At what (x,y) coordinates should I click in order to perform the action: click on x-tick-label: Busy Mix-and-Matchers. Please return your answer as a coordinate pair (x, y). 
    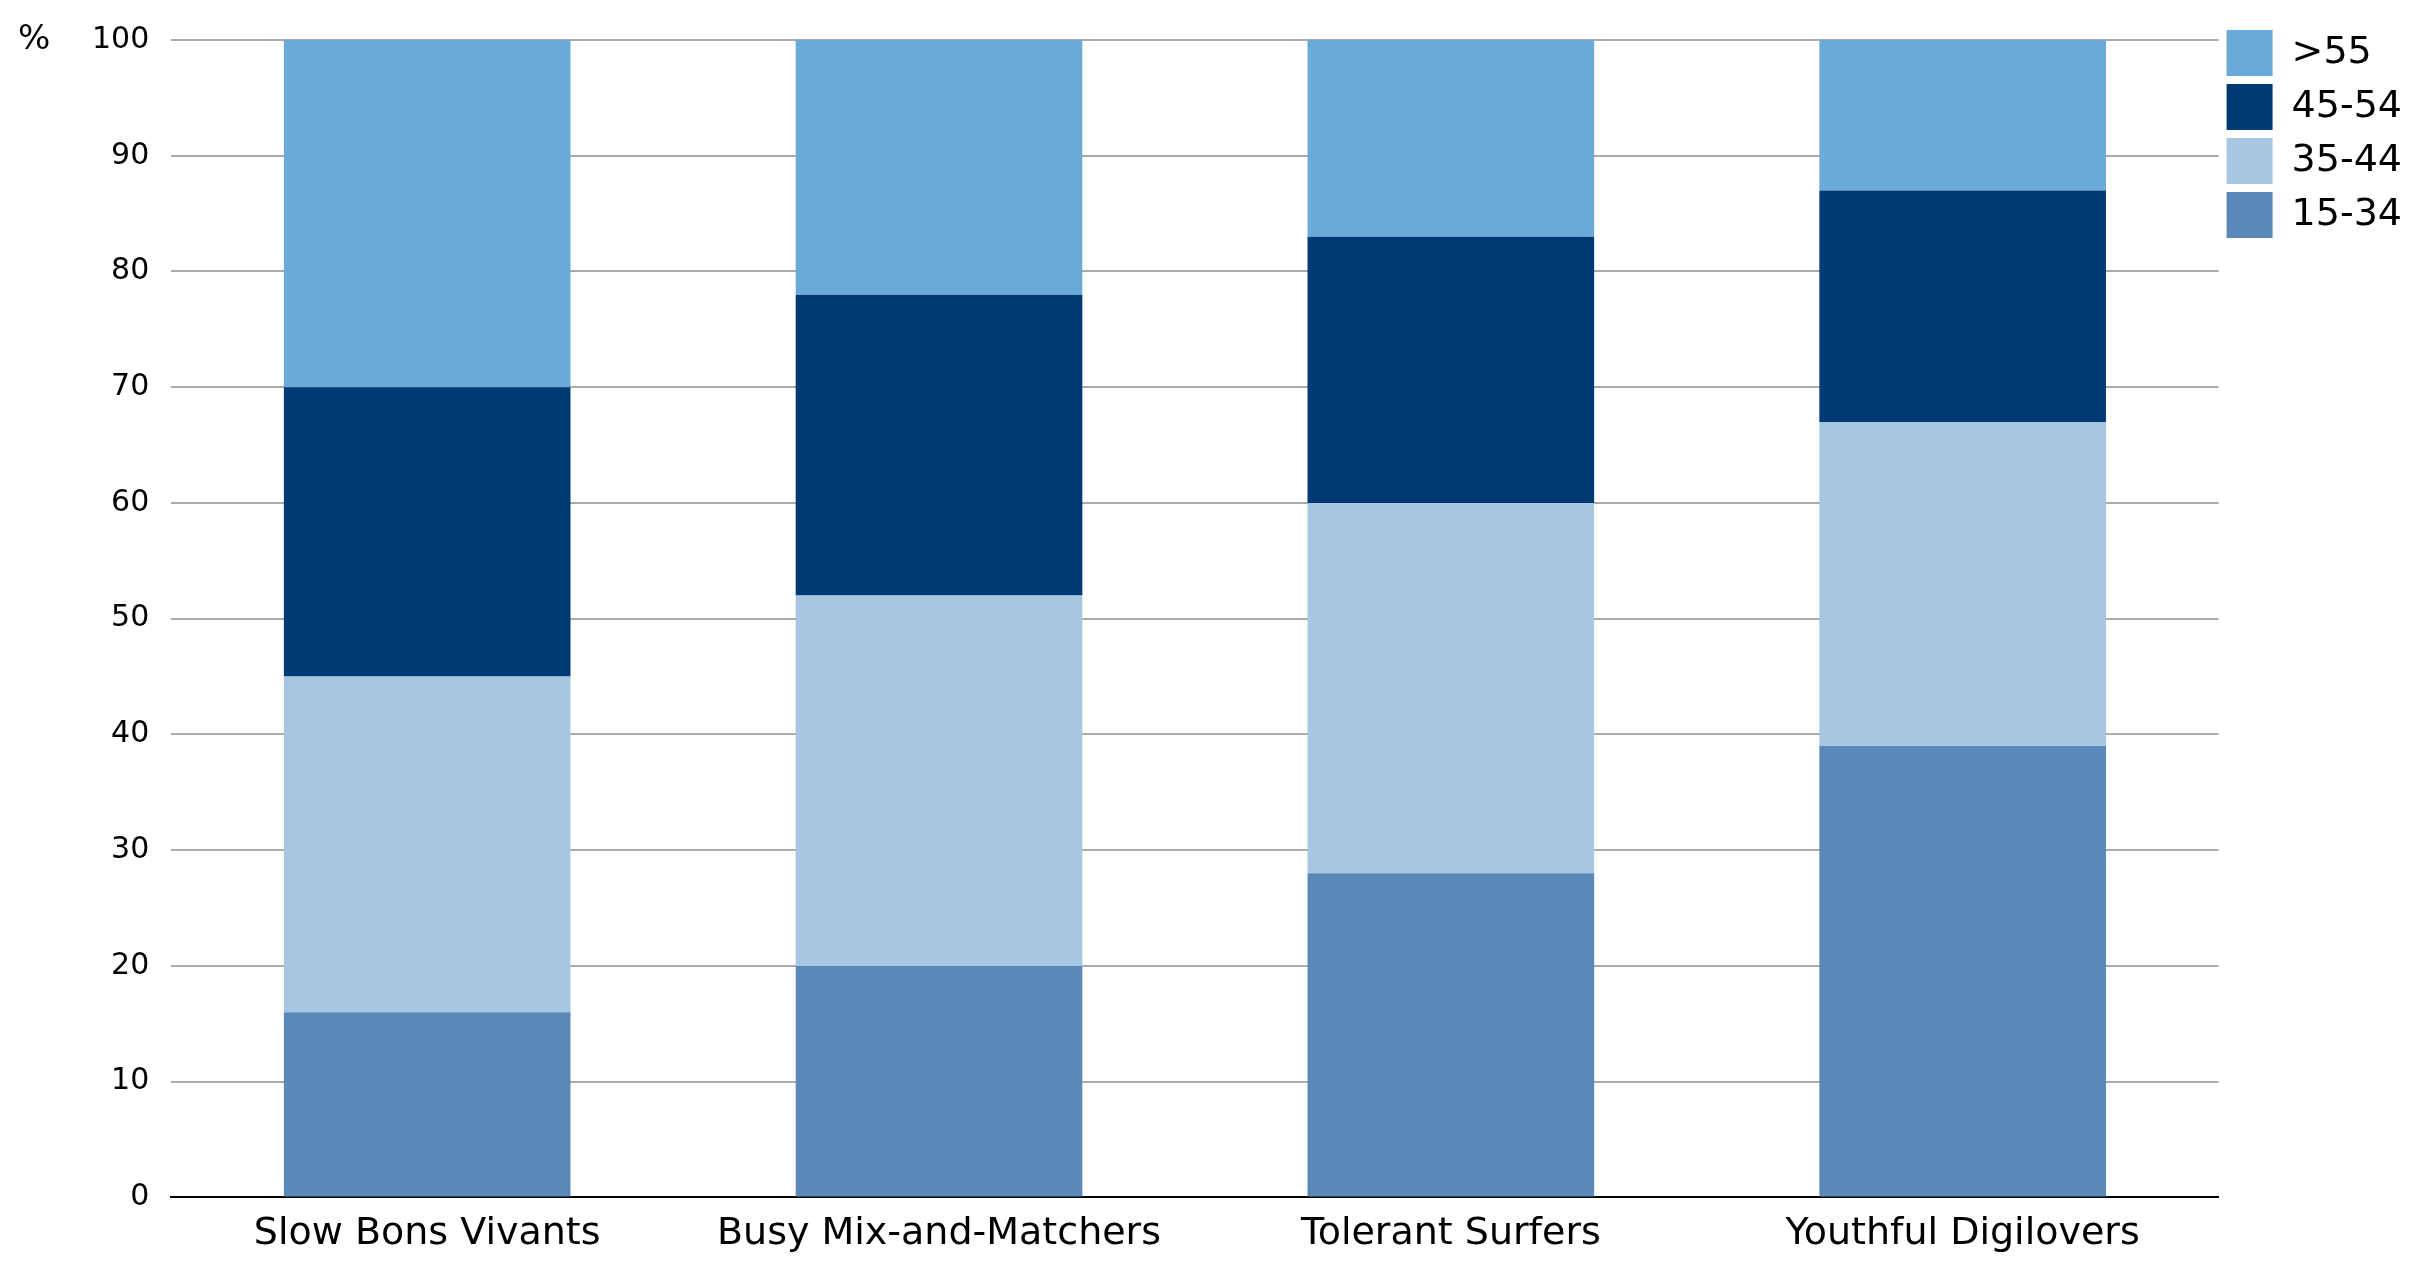
    Looking at the image, I should click on (939, 1231).